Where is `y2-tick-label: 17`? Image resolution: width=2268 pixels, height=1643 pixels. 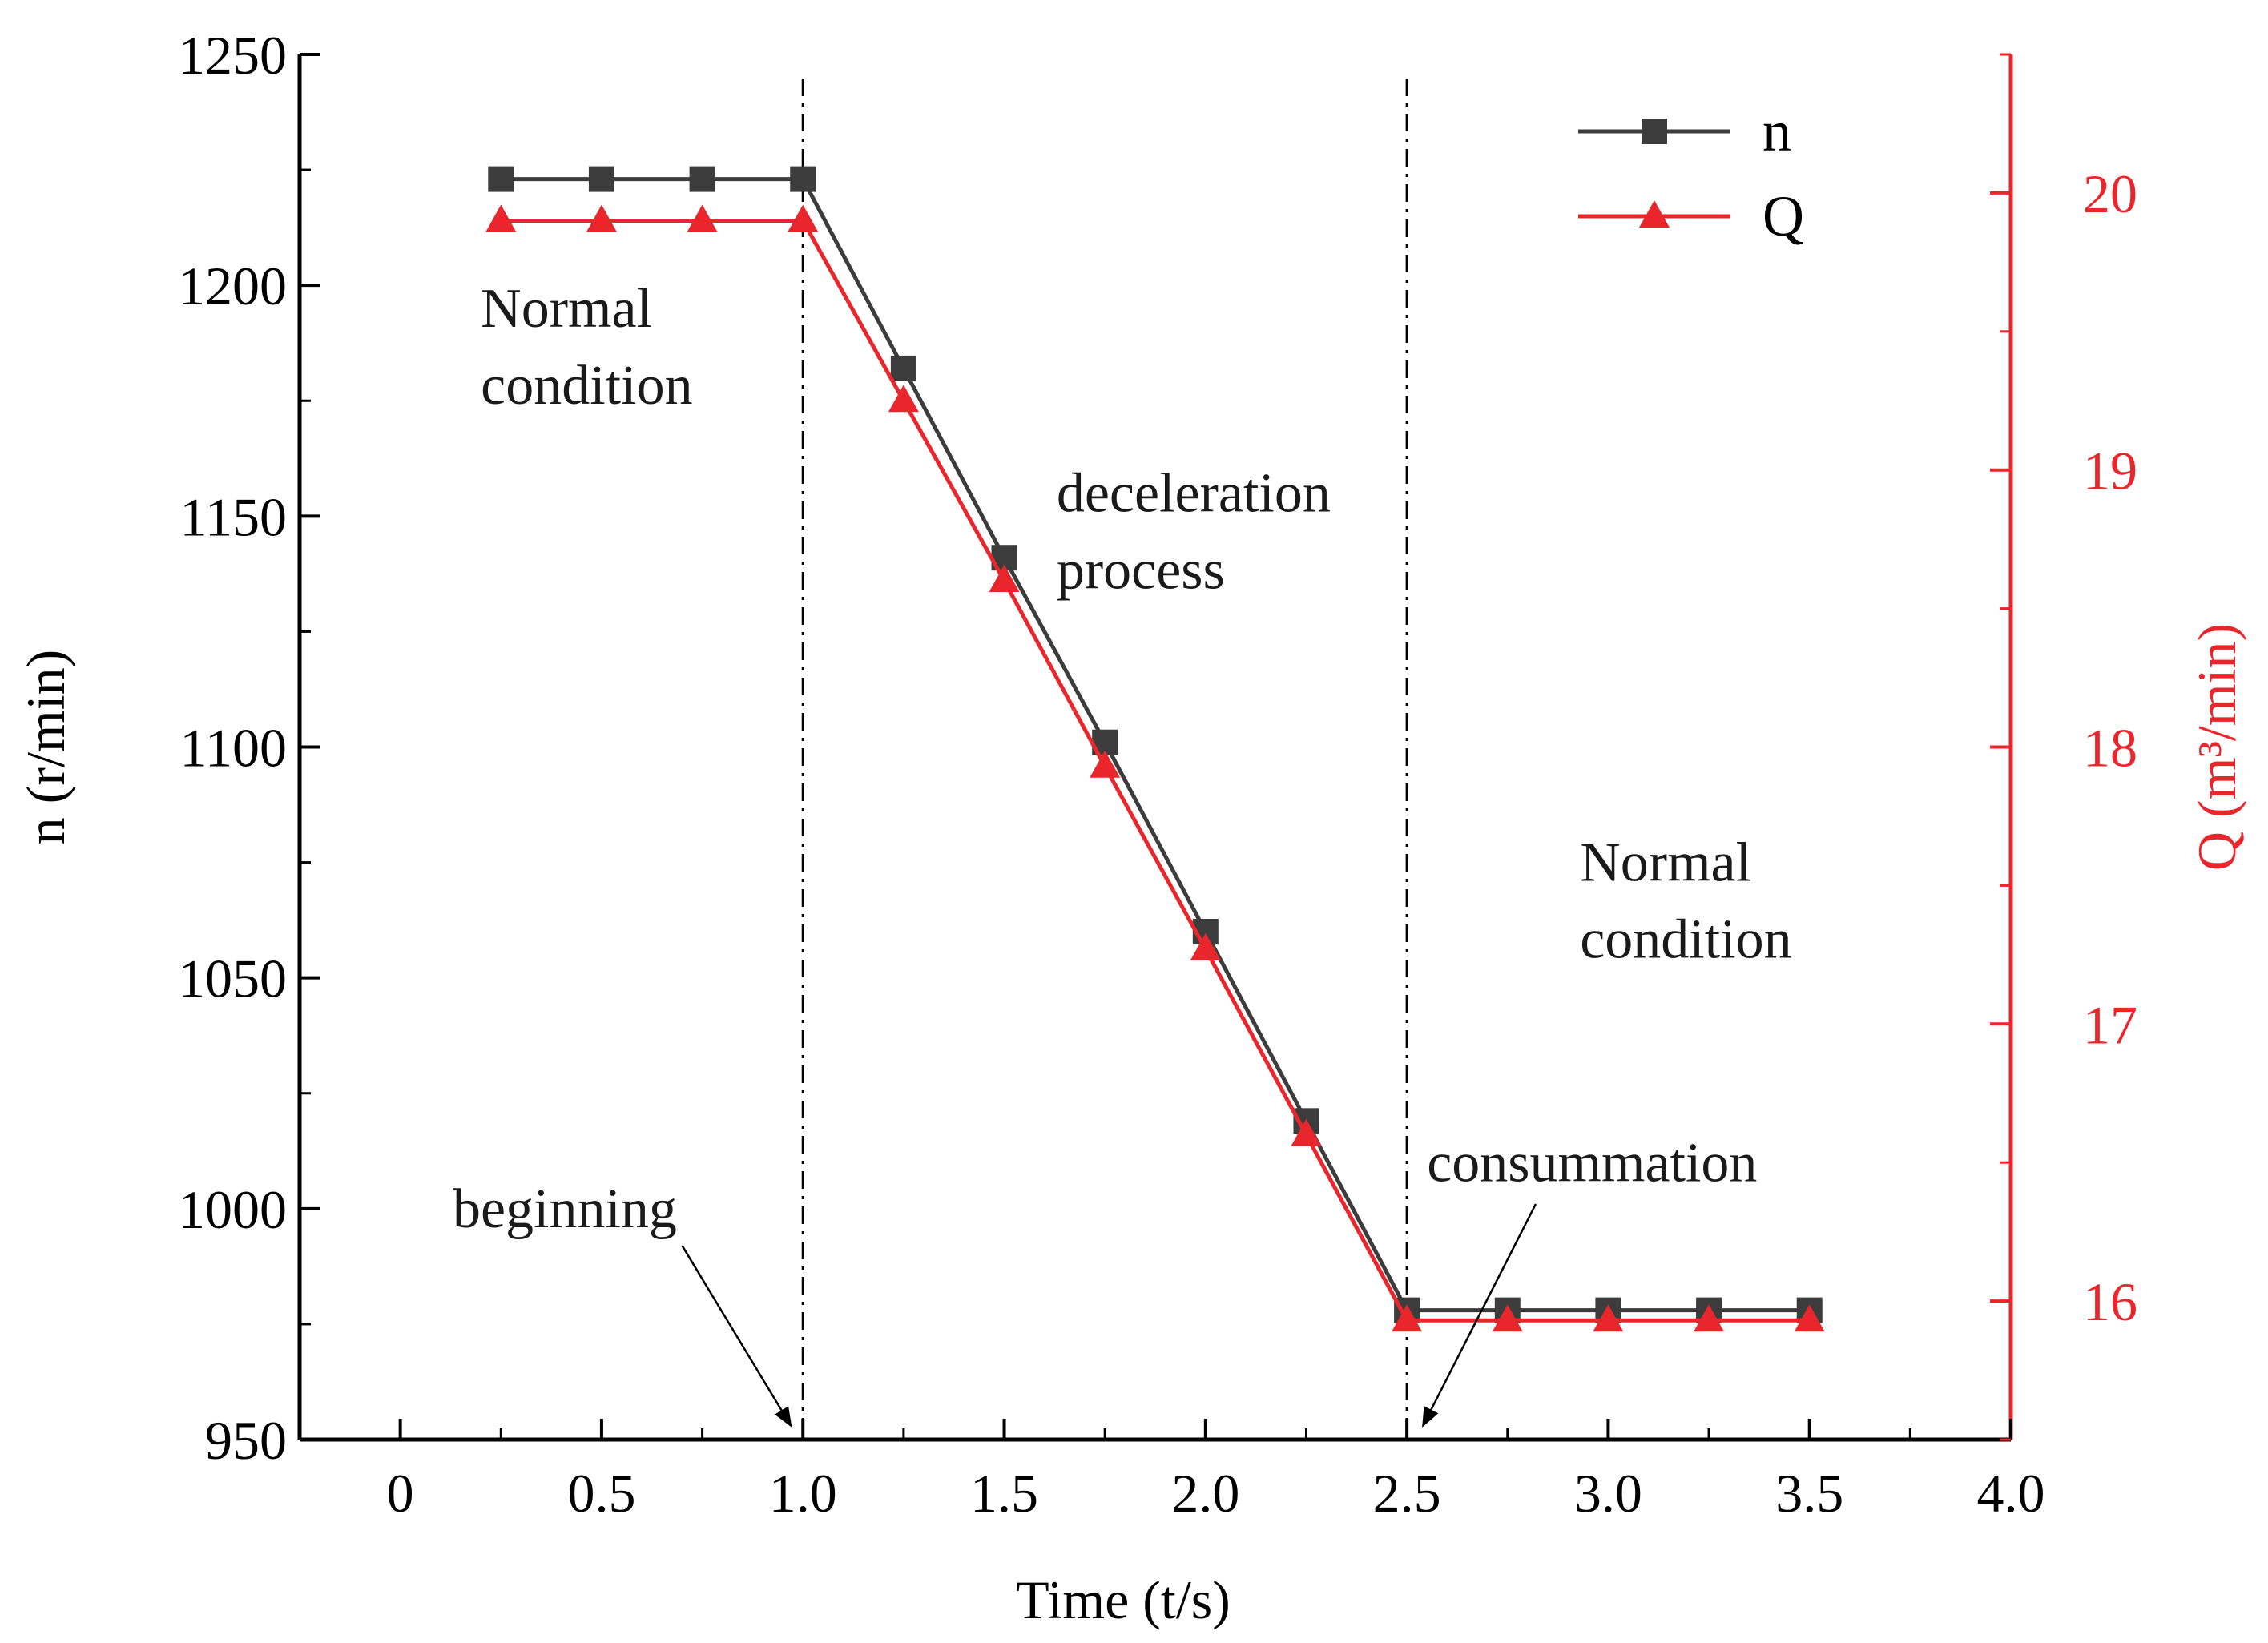 y2-tick-label: 17 is located at coordinates (2110, 1024).